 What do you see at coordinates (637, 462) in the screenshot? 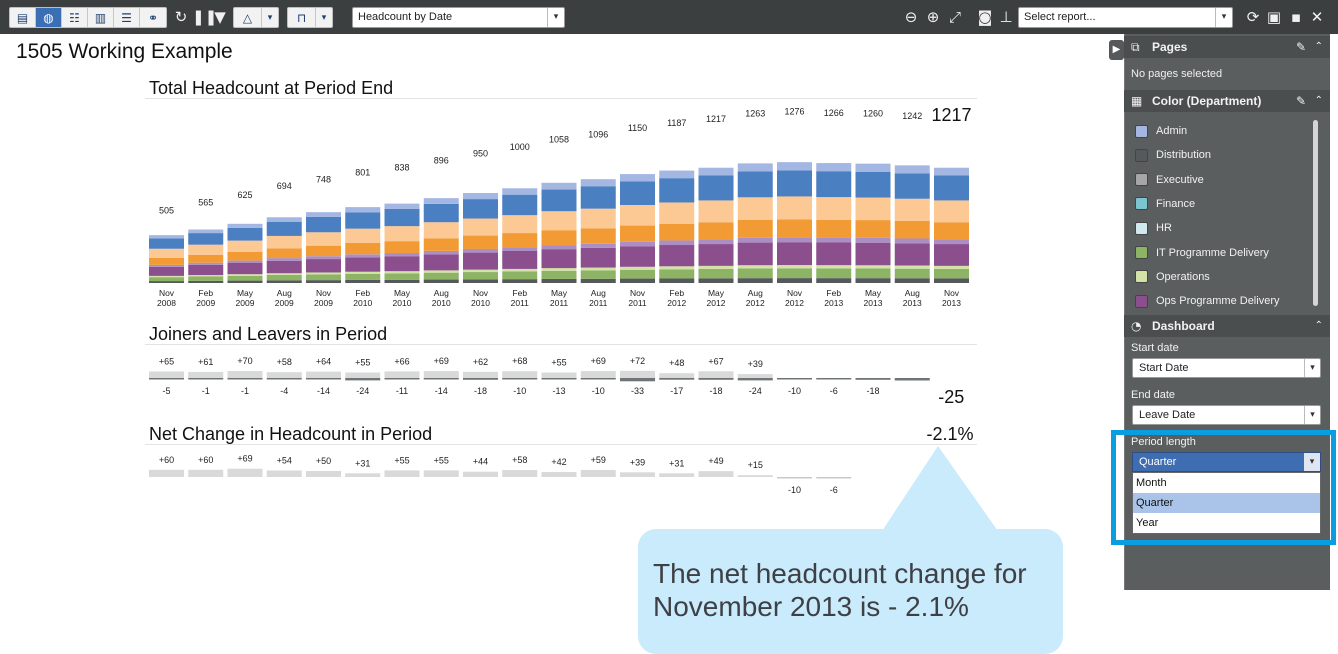
I see `net-change-value-label: +39` at bounding box center [637, 462].